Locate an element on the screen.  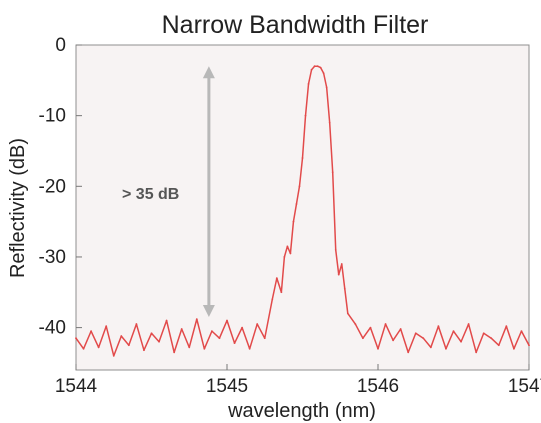
x-tick-label: 1546 is located at coordinates (378, 386).